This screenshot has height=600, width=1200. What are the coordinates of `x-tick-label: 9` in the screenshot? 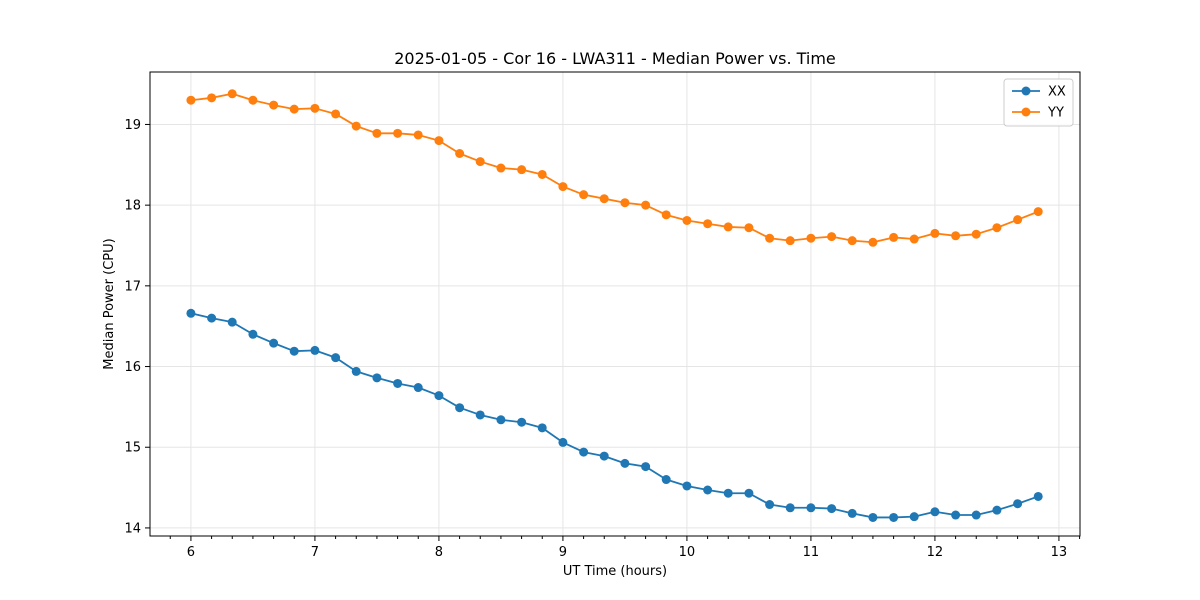 It's located at (563, 552).